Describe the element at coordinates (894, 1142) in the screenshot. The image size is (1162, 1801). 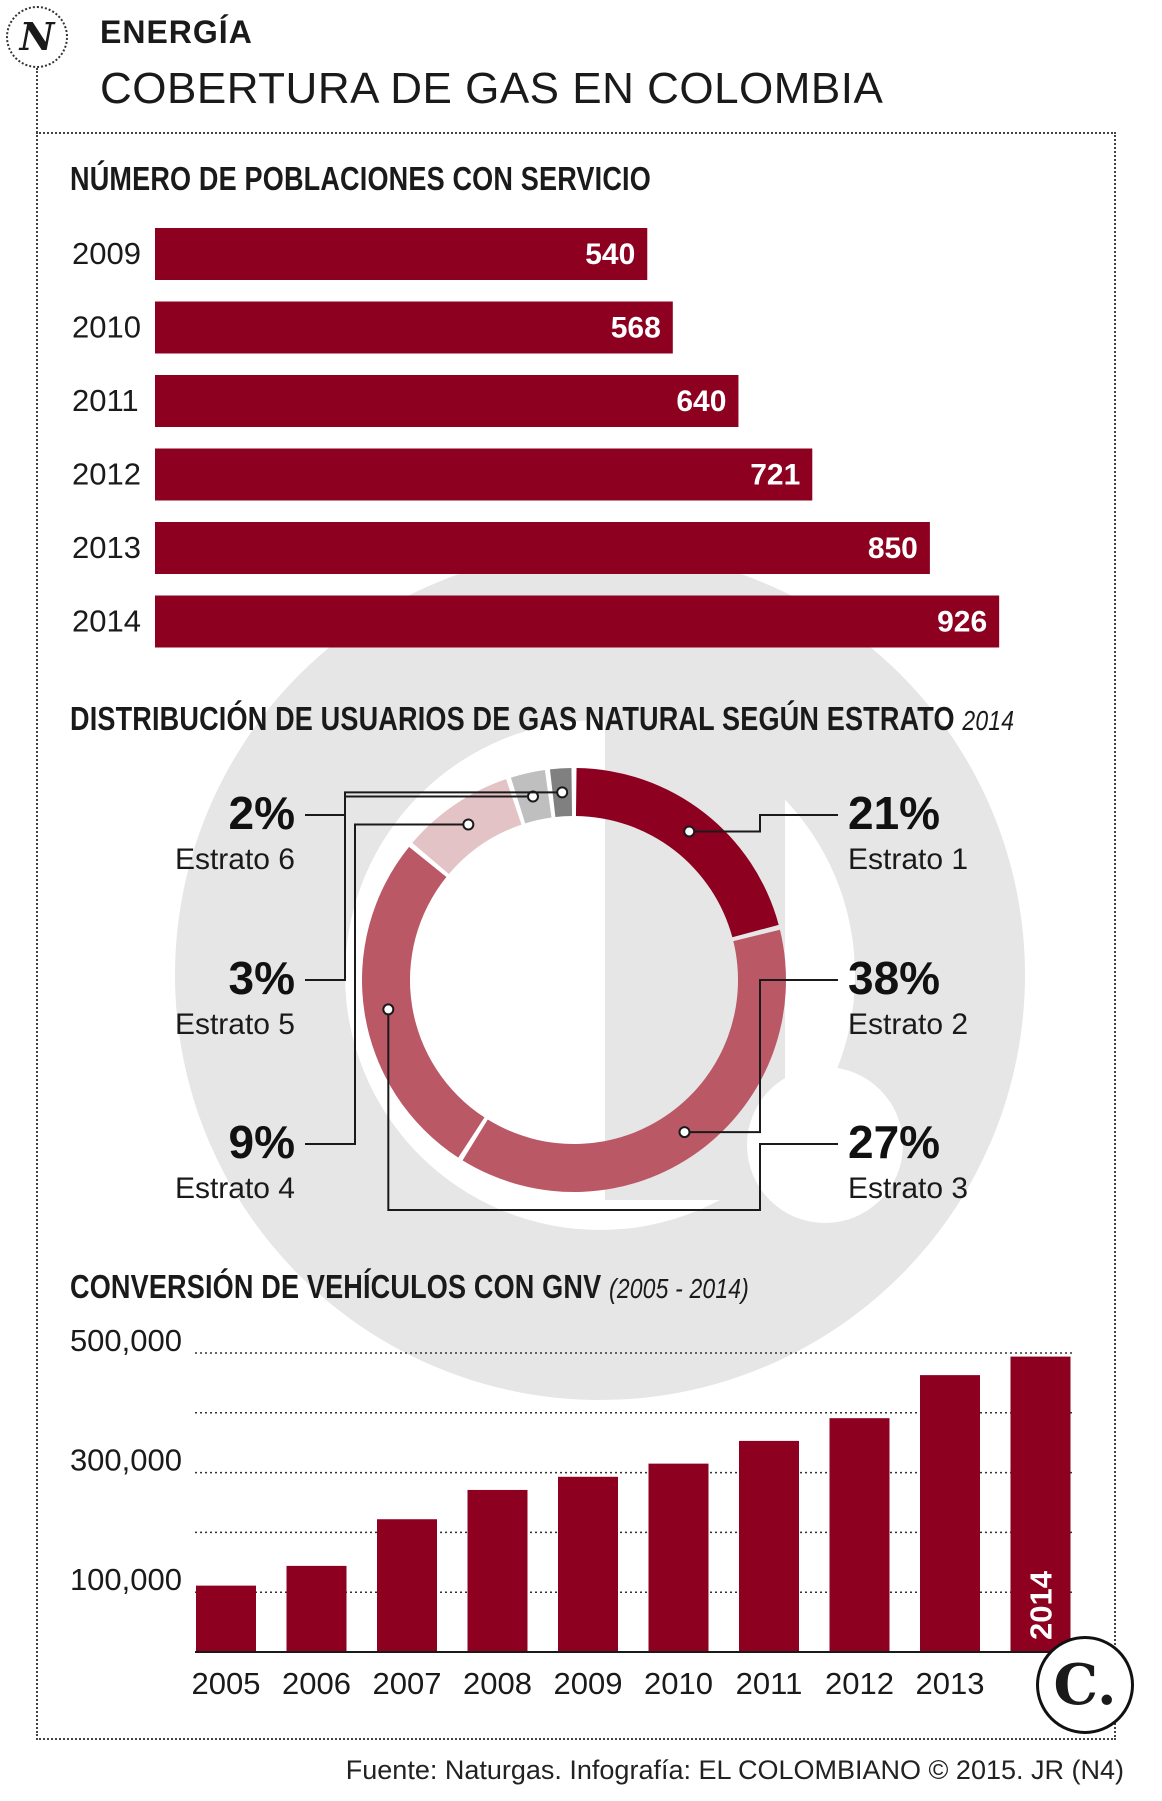
I see `slice-percent-label: 27%` at that location.